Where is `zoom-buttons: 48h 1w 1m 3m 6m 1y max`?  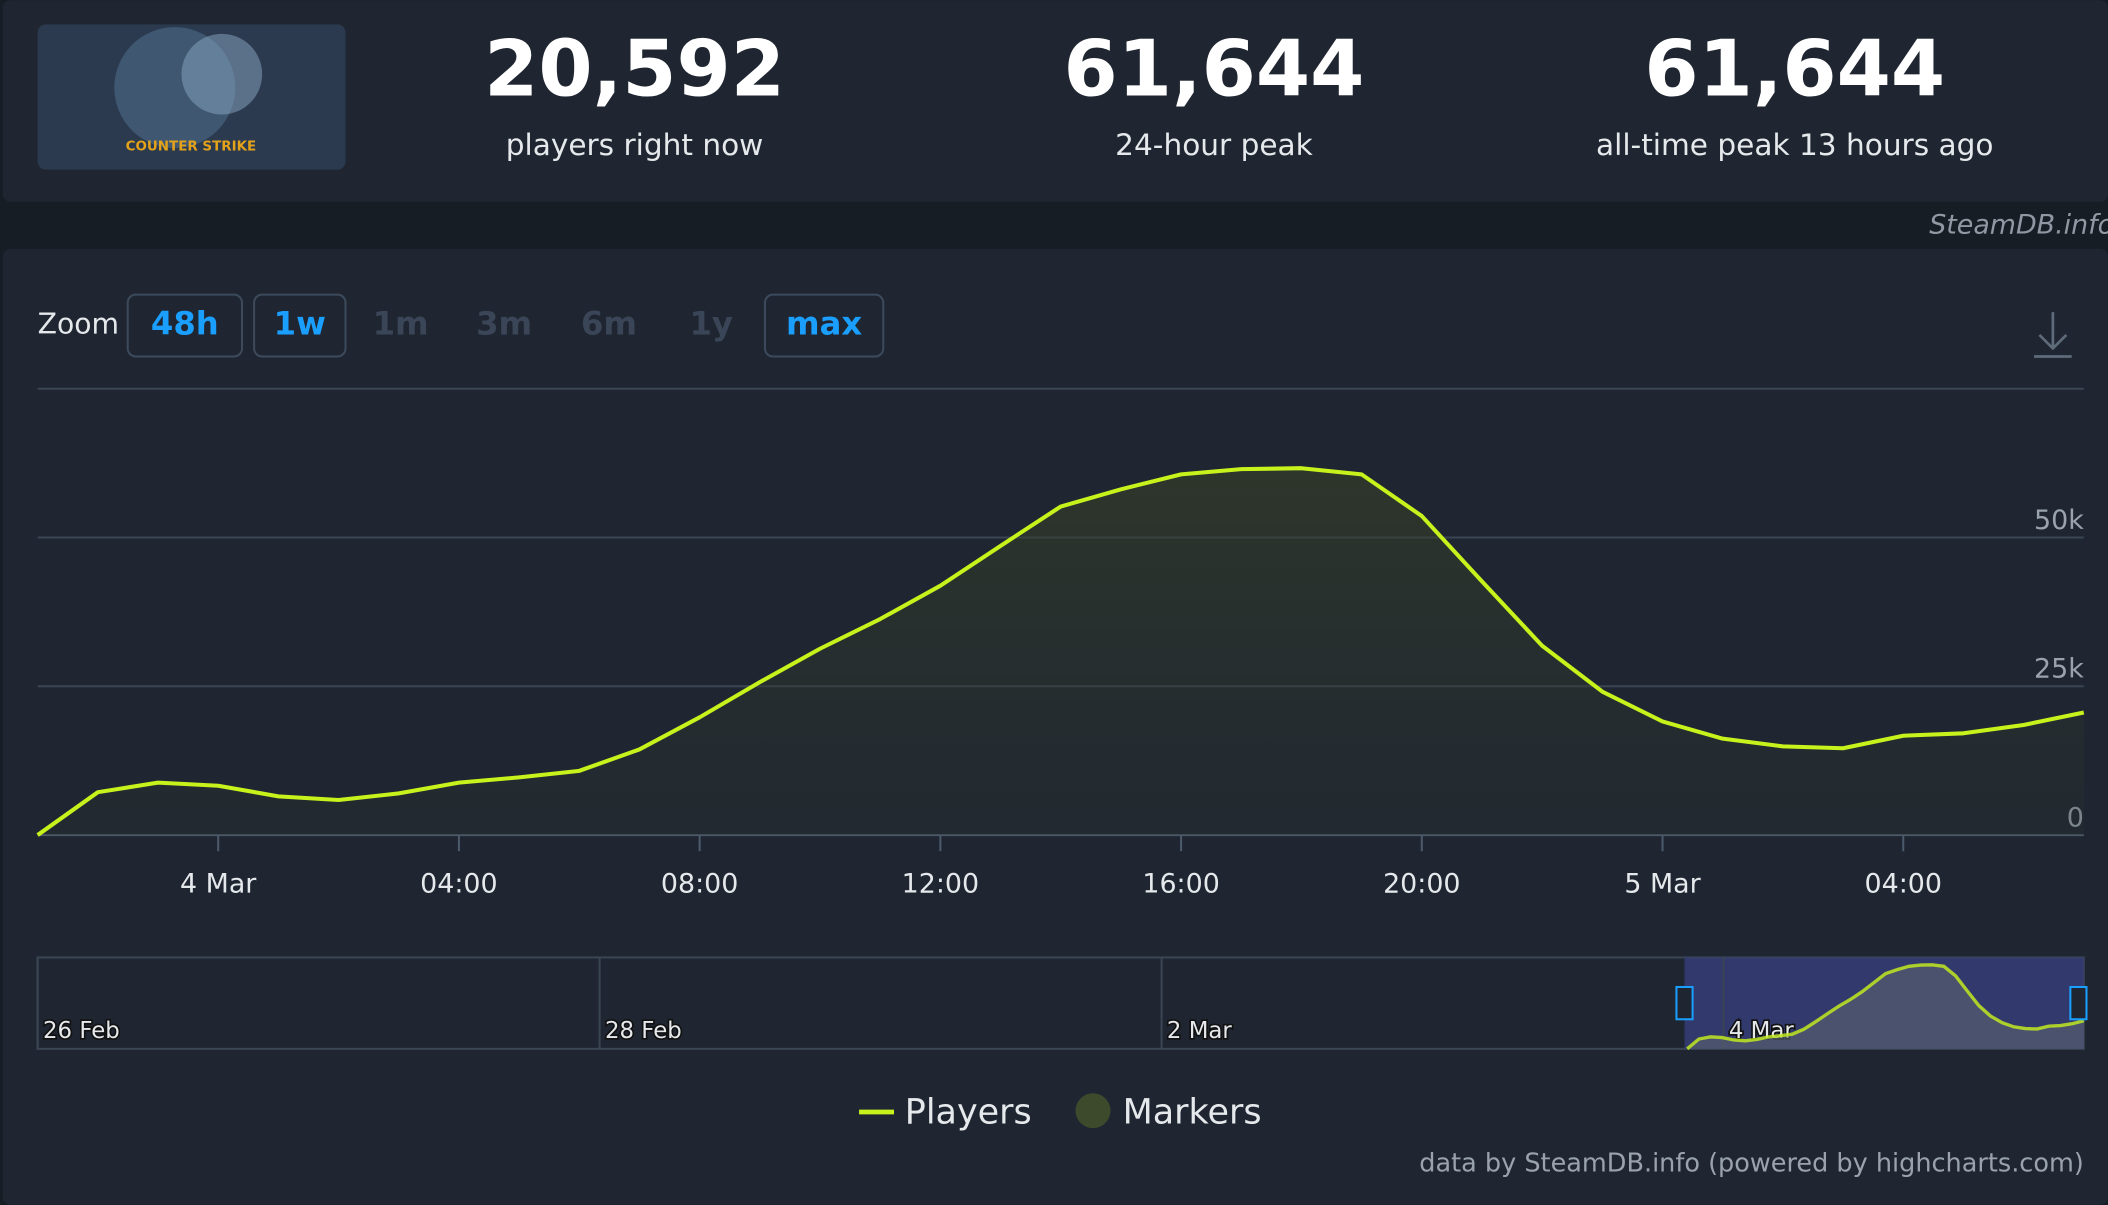
zoom-buttons: 48h 1w 1m 3m 6m 1y max is located at coordinates (505, 325).